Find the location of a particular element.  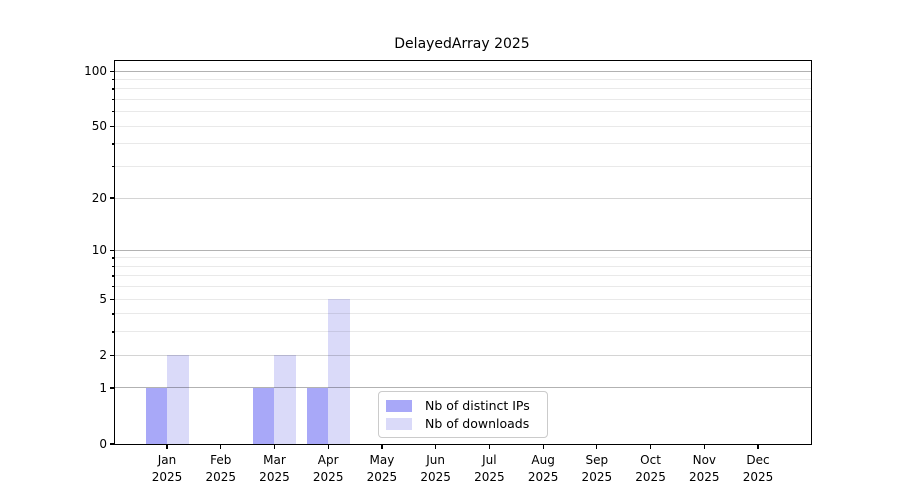

x-tick-label-apr: Apr 2025 is located at coordinates (328, 468).